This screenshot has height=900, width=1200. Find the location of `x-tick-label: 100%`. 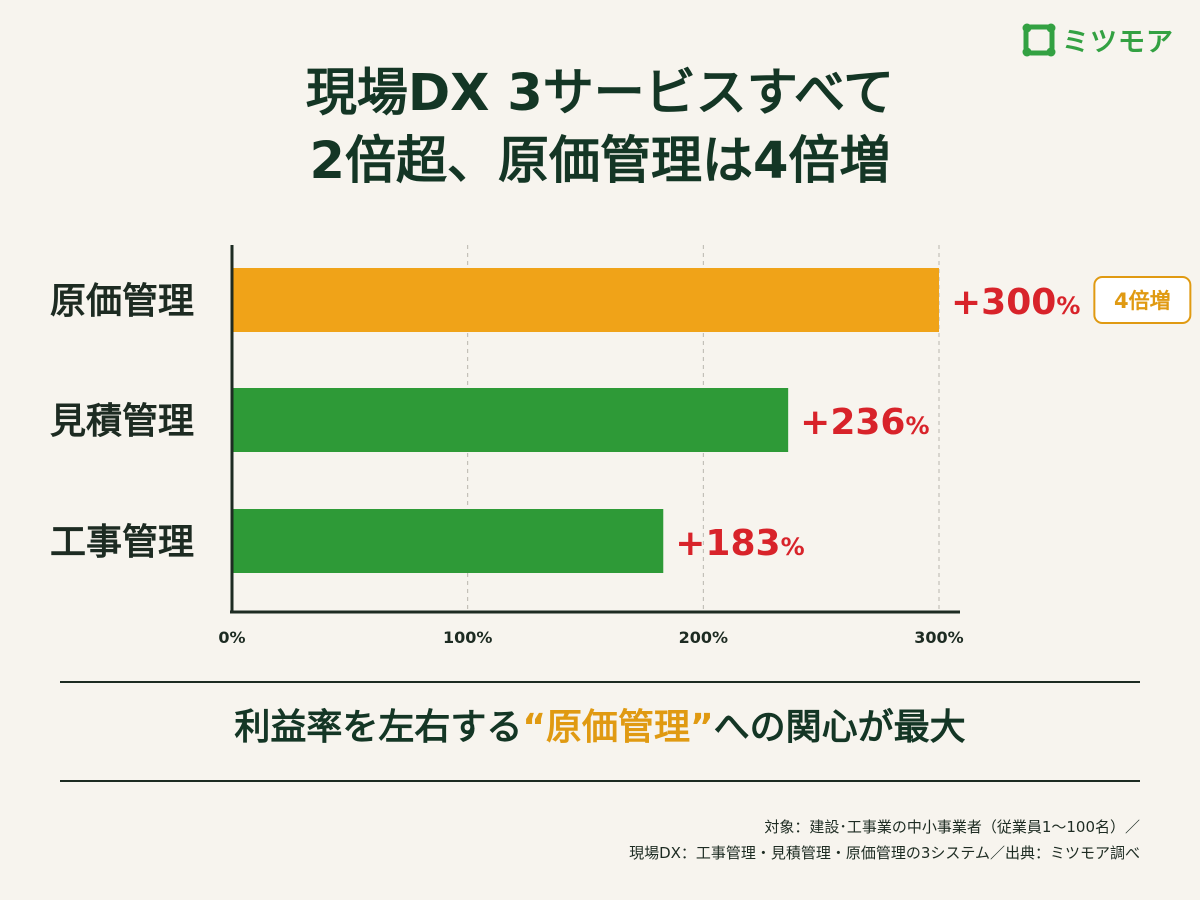

x-tick-label: 100% is located at coordinates (467, 637).